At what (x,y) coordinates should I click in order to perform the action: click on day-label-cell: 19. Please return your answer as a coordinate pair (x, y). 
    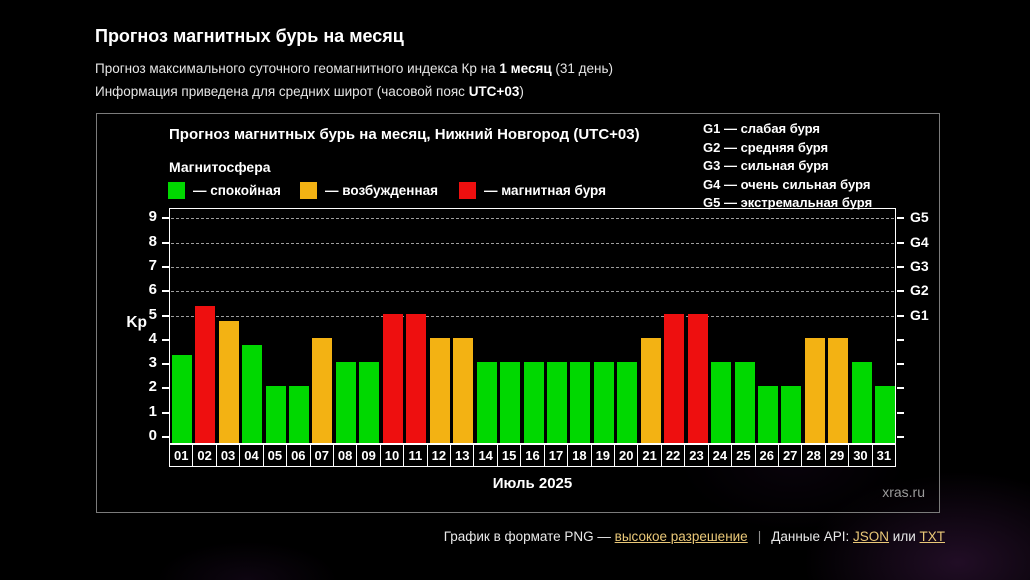
    Looking at the image, I should click on (602, 455).